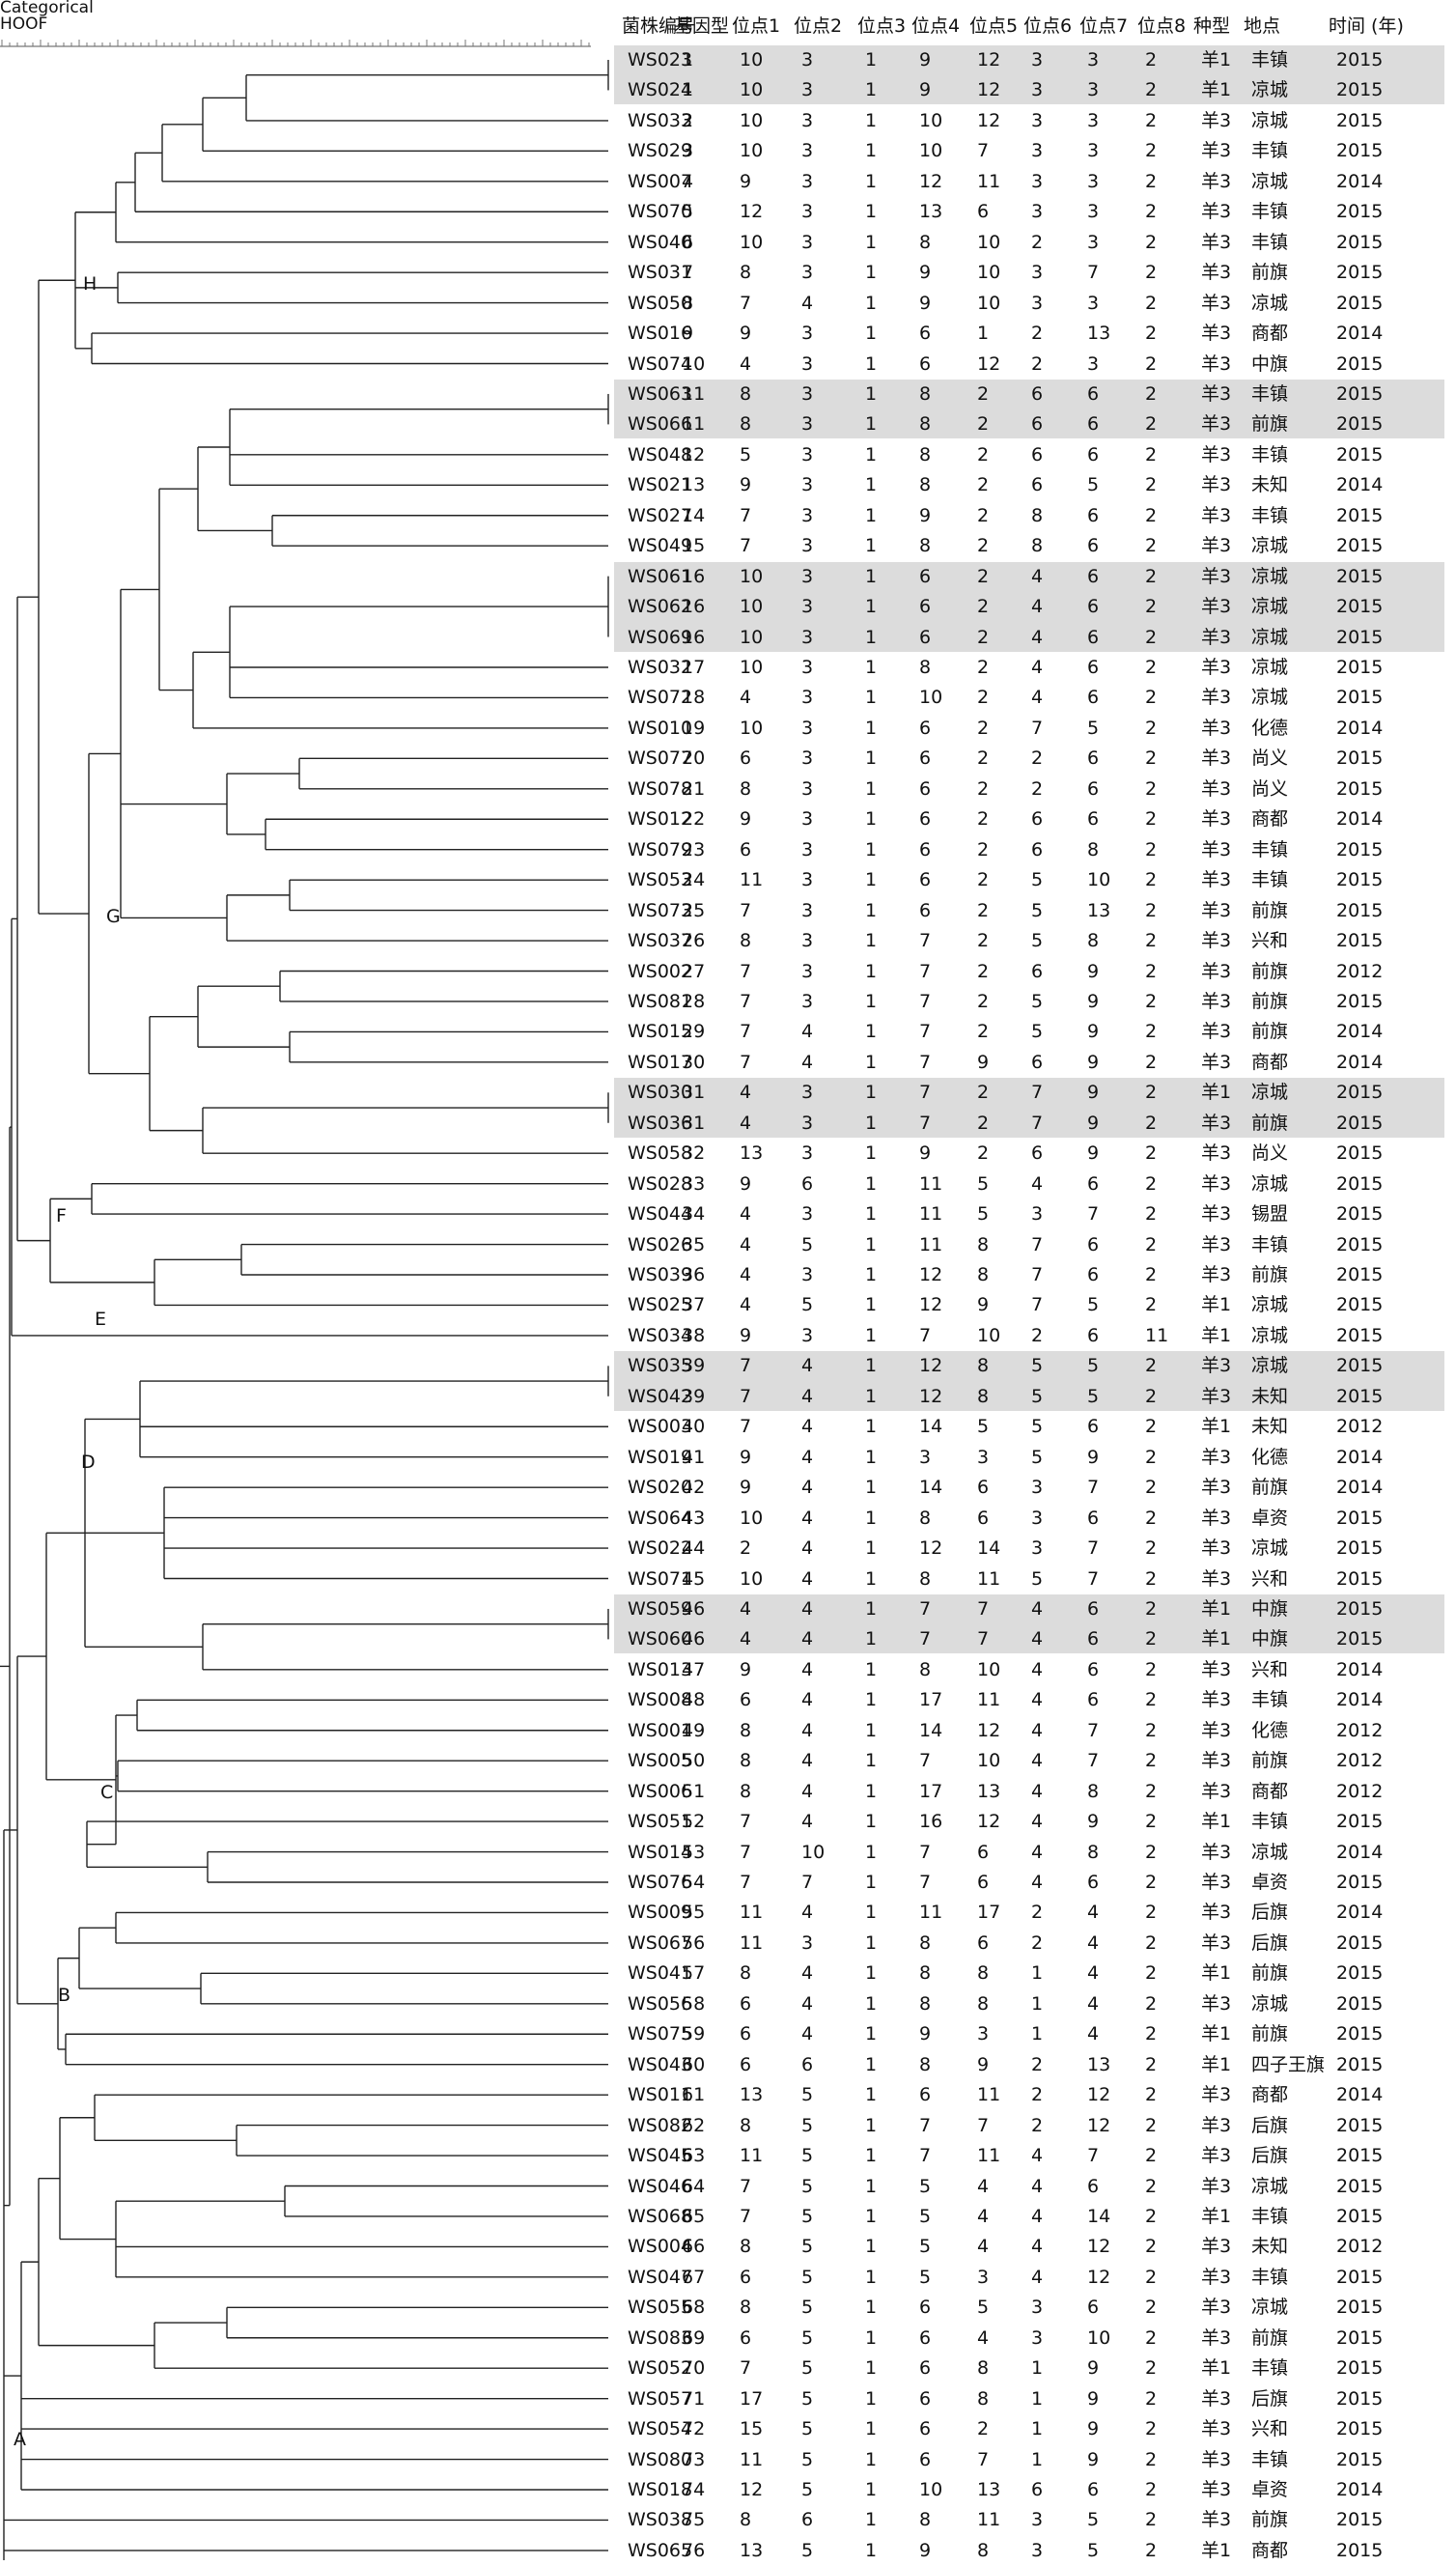 Image resolution: width=1456 pixels, height=2566 pixels. I want to click on table-cell: 15, so click(694, 546).